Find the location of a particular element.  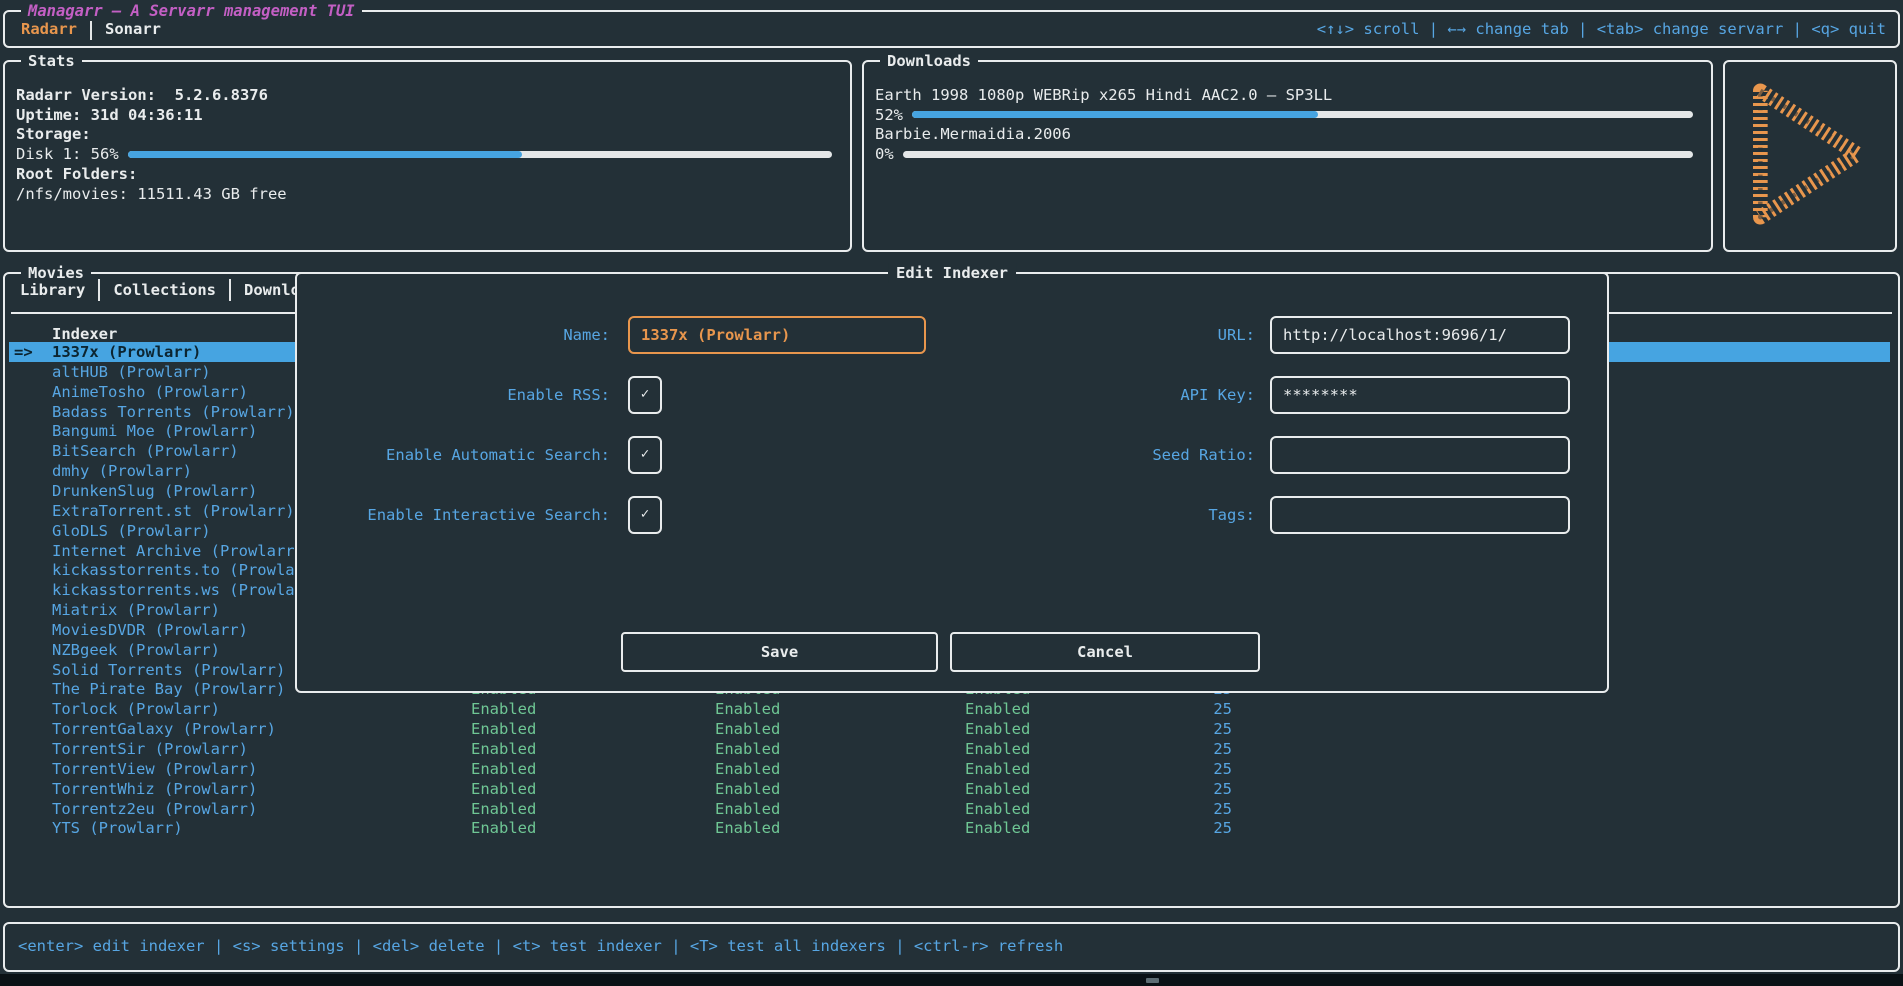

indexer-name: DrunkenSlug (Prowlarr) is located at coordinates (155, 490).